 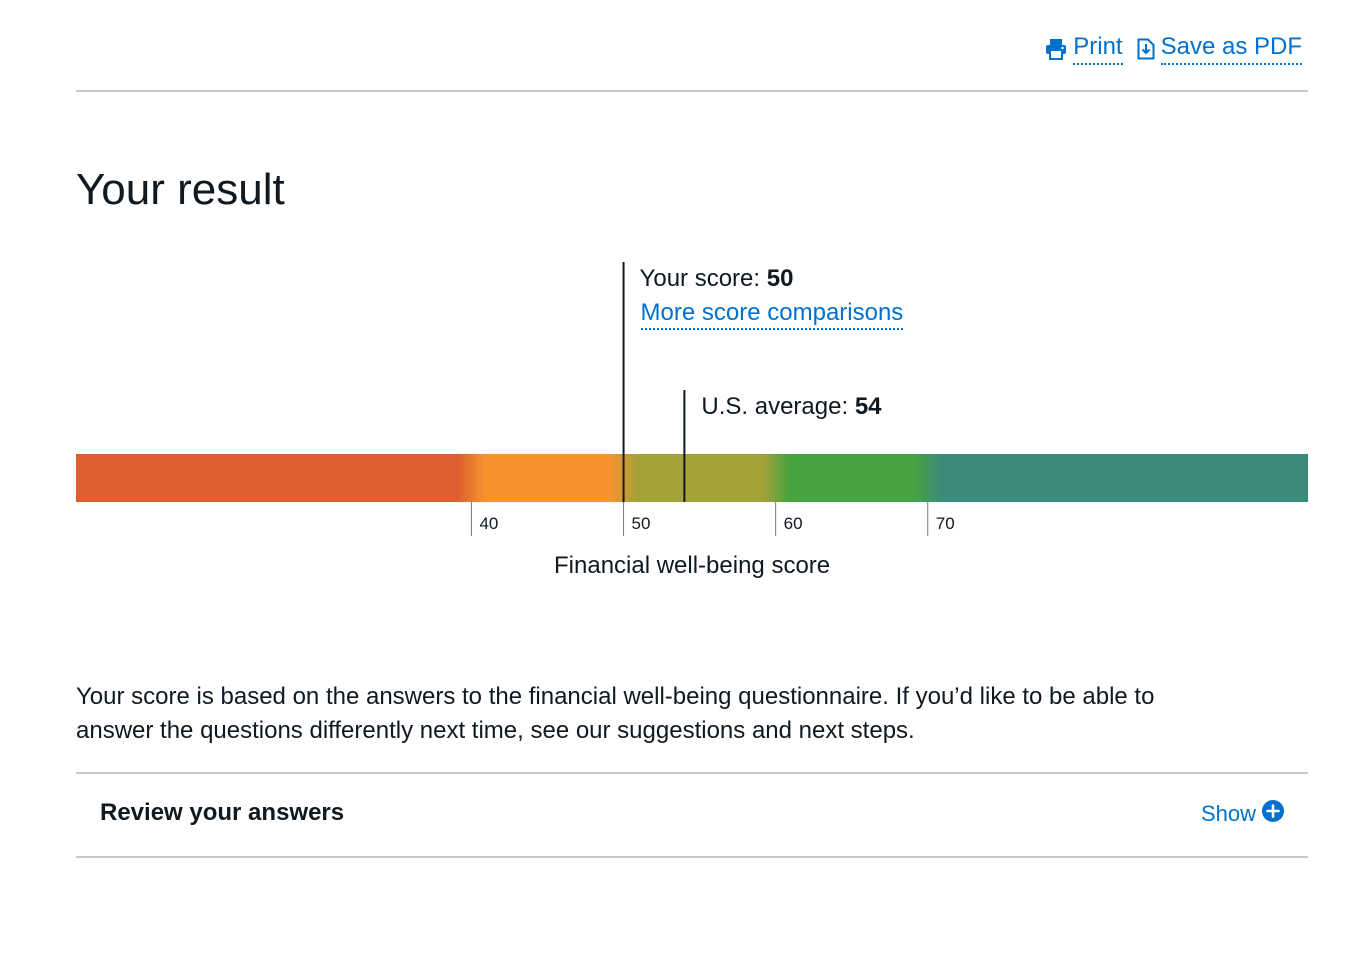 What do you see at coordinates (692, 773) in the screenshot?
I see `review-top-divider` at bounding box center [692, 773].